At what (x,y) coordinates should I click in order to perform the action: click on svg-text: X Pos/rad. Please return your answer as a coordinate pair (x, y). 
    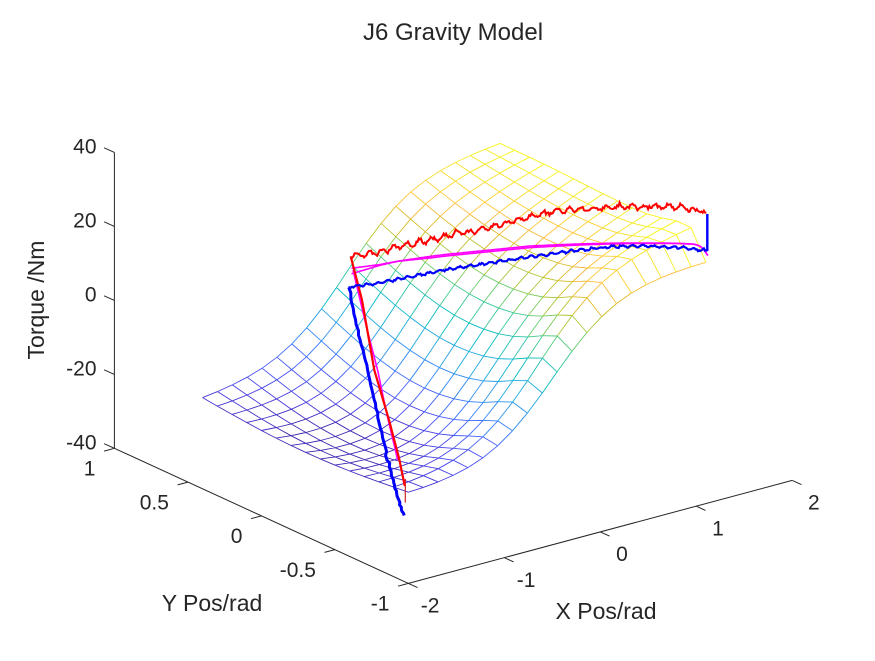
    Looking at the image, I should click on (606, 611).